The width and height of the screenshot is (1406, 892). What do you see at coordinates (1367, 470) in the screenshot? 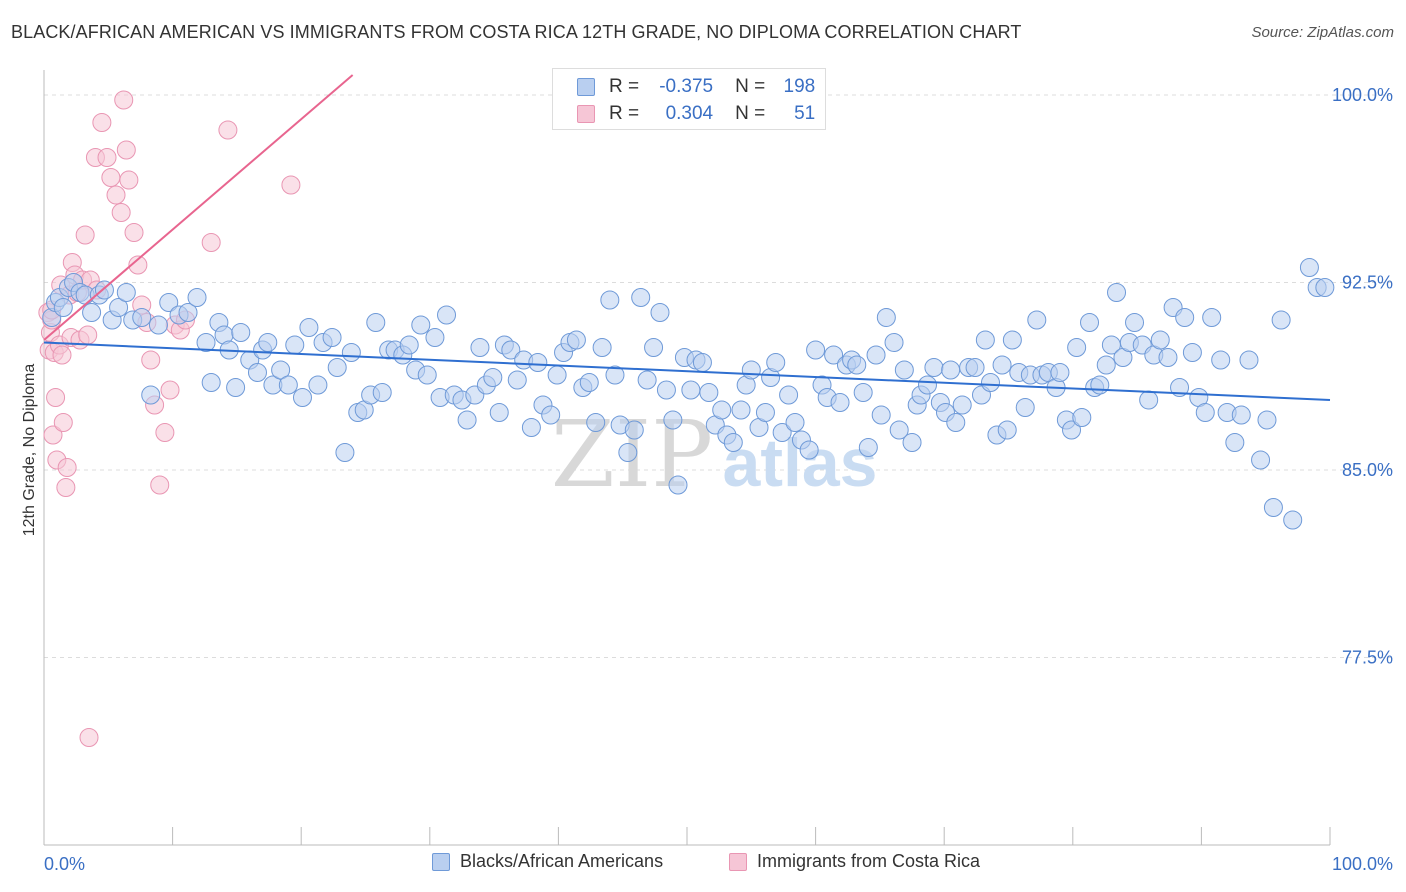
I see `y-tick-label: 85.0%` at bounding box center [1367, 470].